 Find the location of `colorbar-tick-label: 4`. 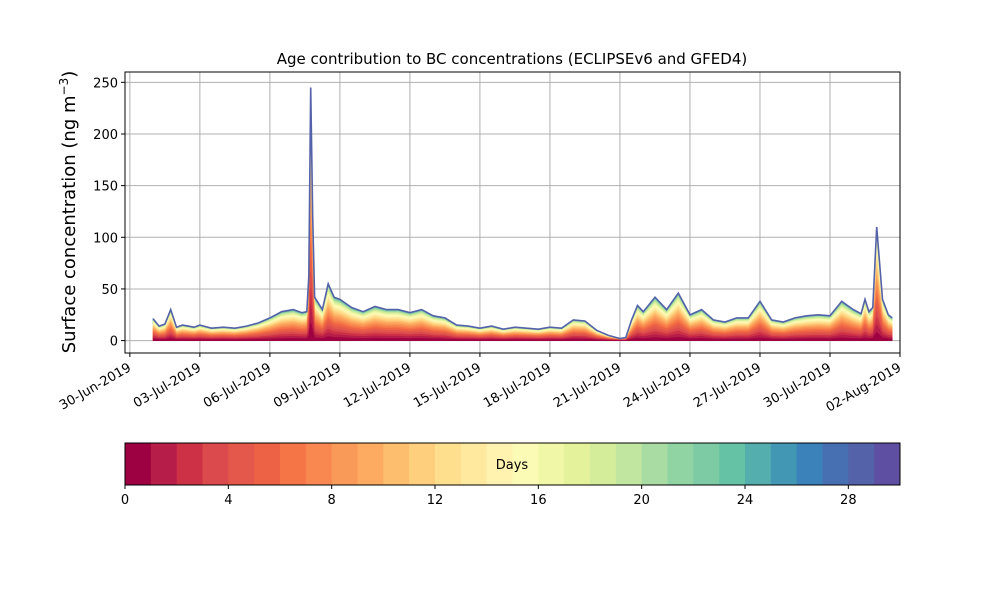

colorbar-tick-label: 4 is located at coordinates (228, 500).